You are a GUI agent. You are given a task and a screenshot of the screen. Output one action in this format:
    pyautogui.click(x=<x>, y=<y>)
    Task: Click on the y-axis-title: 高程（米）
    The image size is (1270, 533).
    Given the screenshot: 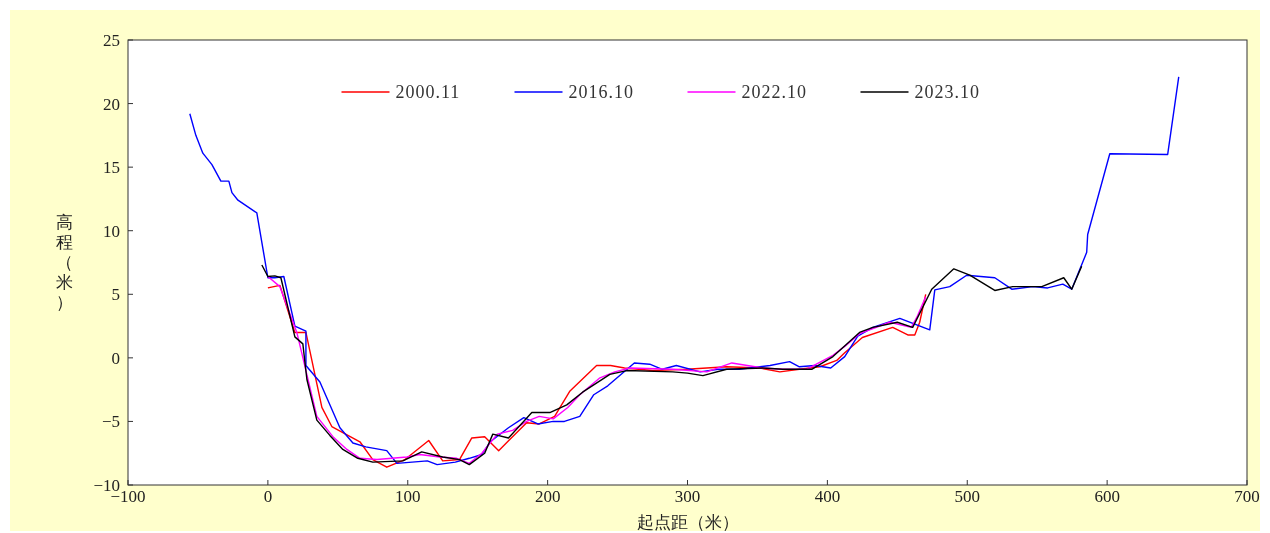 What is the action you would take?
    pyautogui.click(x=64, y=263)
    